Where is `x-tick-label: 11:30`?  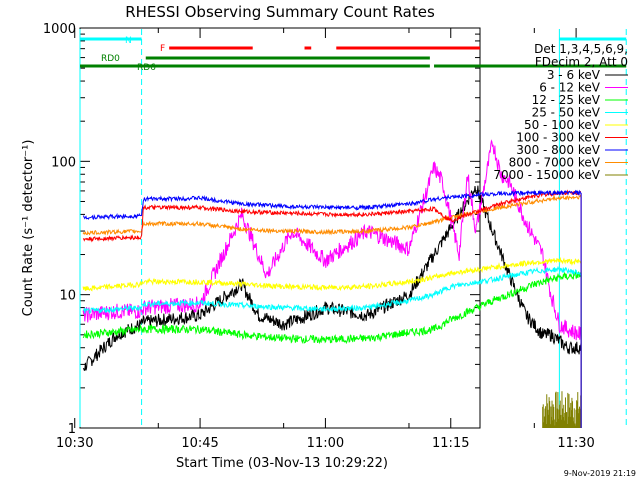
x-tick-label: 11:30 is located at coordinates (575, 443).